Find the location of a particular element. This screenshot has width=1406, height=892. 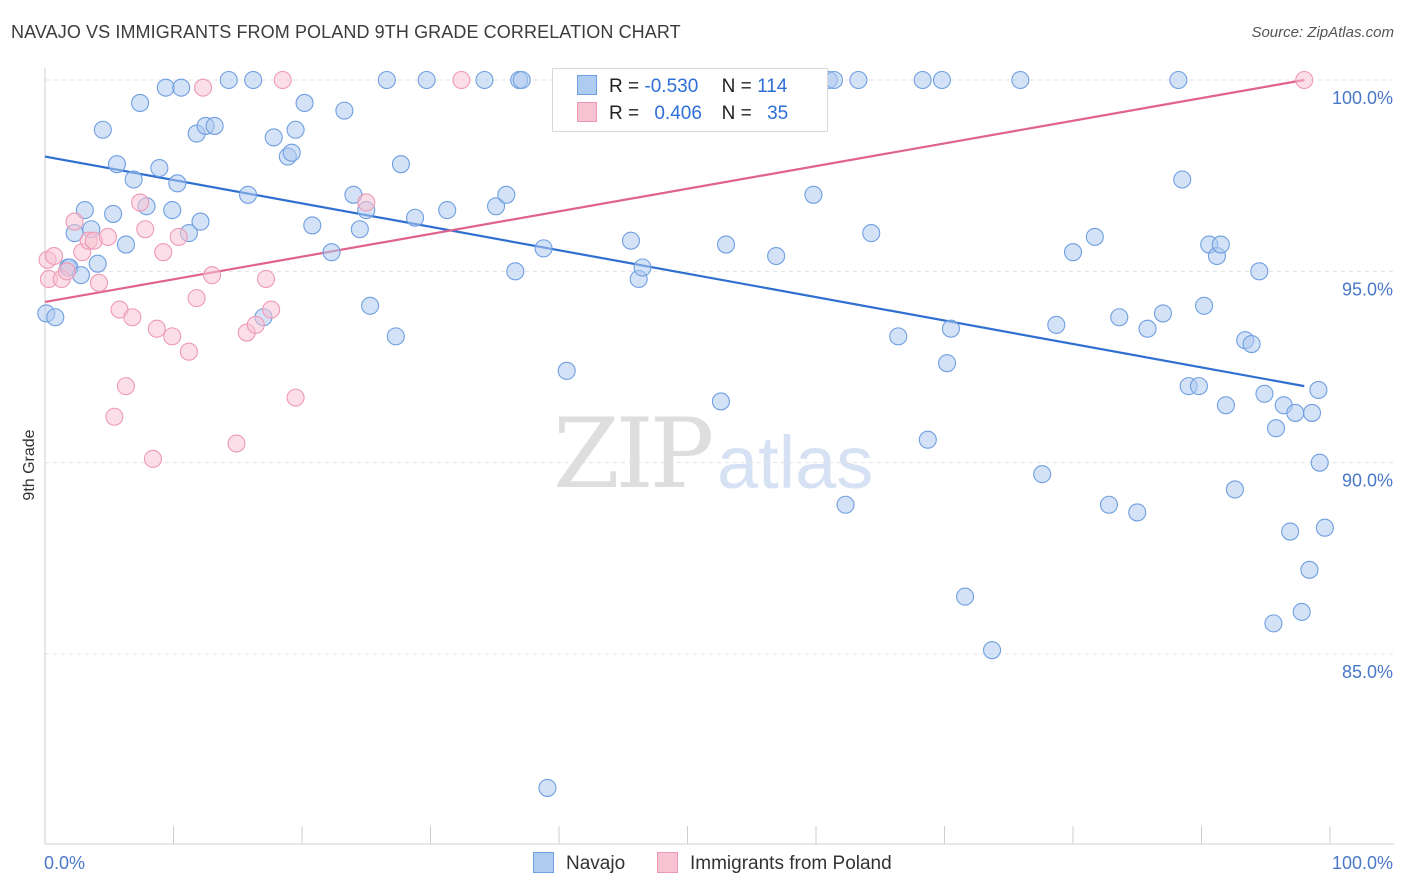

legend-row-navajo: R = -0.530 N = 114 is located at coordinates (682, 88).